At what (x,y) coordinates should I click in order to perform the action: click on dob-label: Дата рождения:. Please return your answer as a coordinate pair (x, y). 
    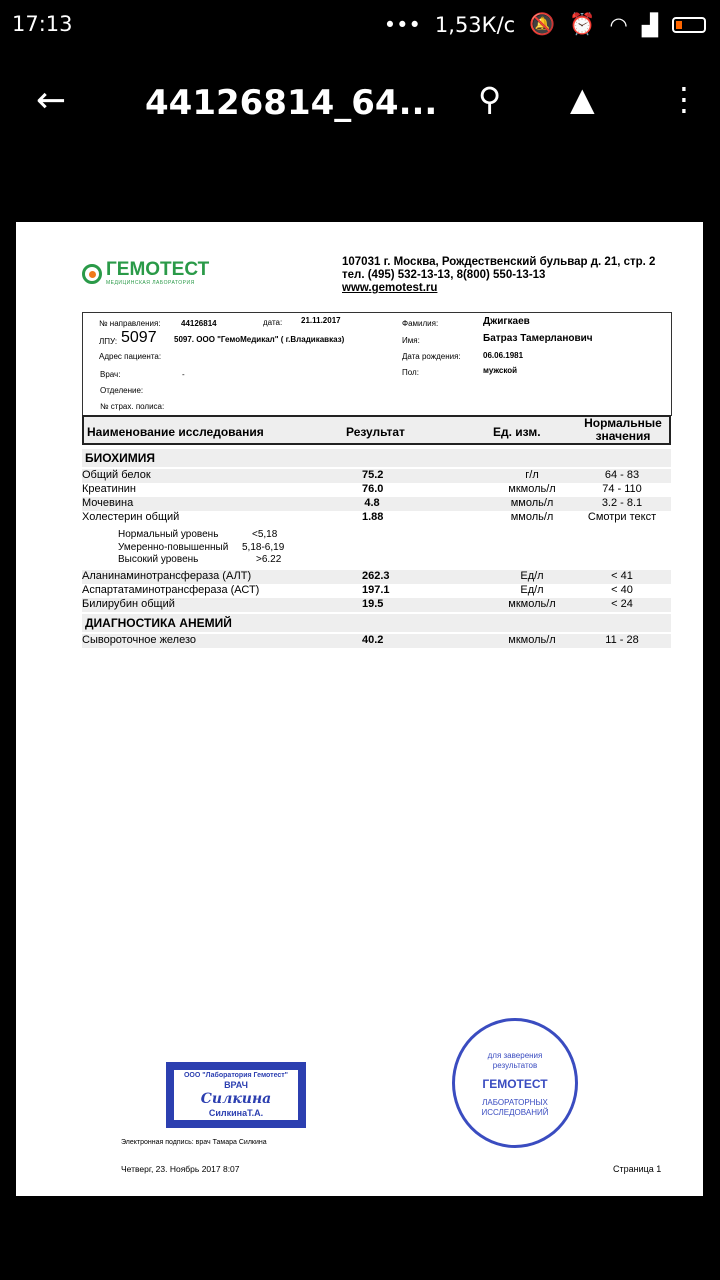
    Looking at the image, I should click on (431, 356).